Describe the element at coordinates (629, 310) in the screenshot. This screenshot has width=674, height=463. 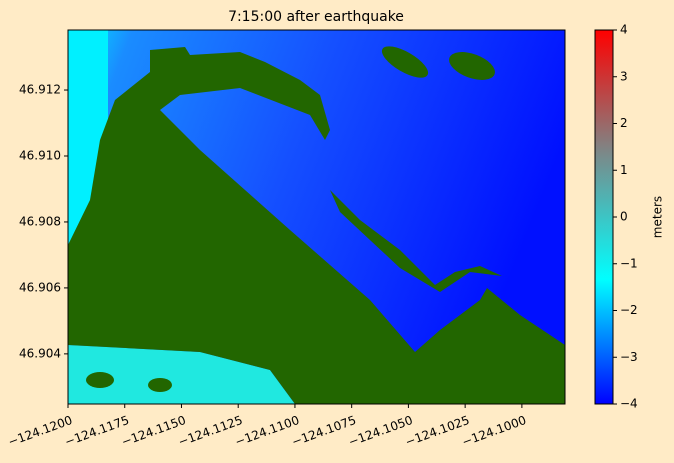
I see `colorbar-tick-label: −2` at that location.